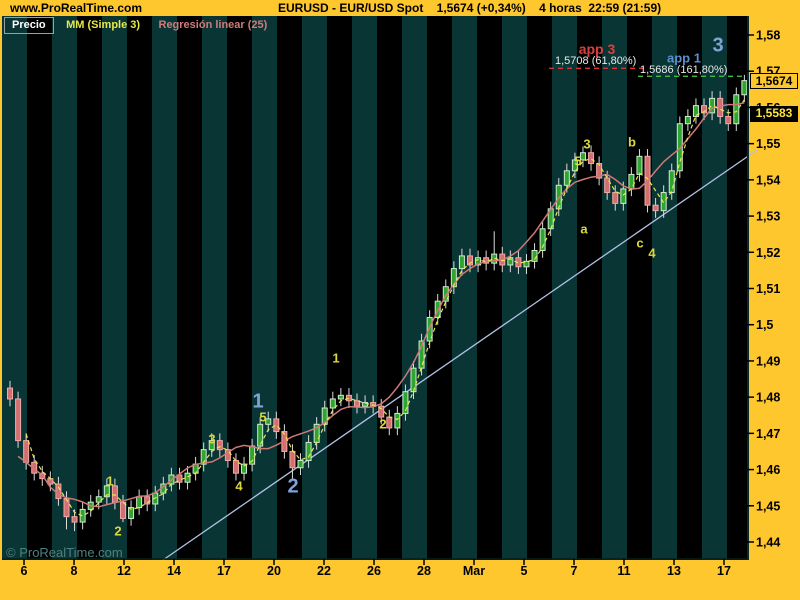  What do you see at coordinates (474, 571) in the screenshot?
I see `x-axis-label: Mar` at bounding box center [474, 571].